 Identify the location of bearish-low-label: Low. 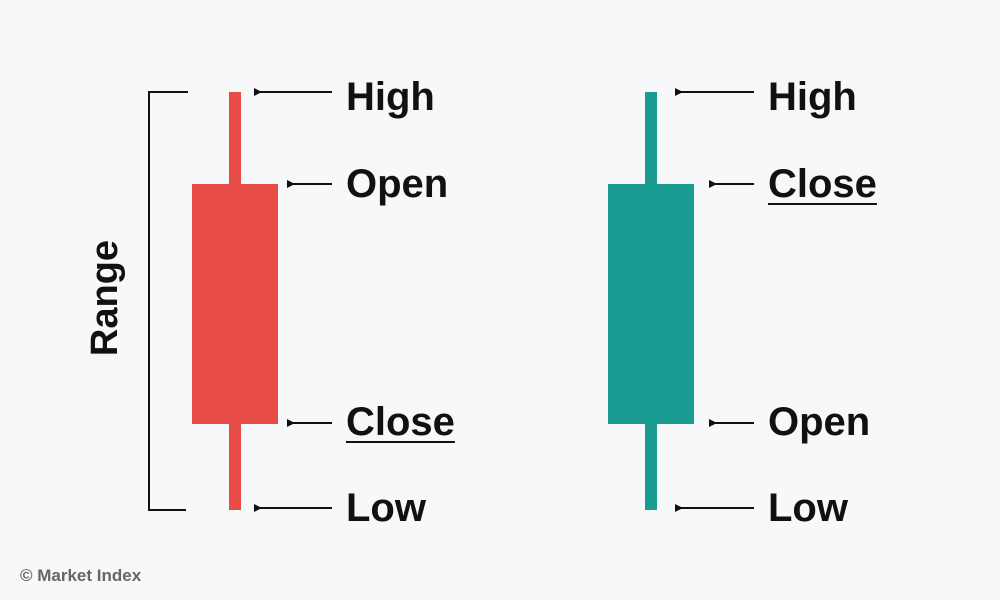
(386, 508).